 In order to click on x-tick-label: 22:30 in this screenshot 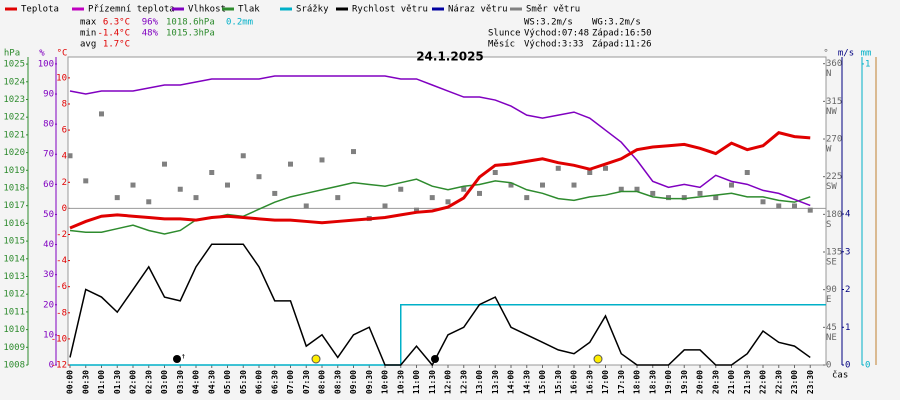, I will do `click(778, 382)`.